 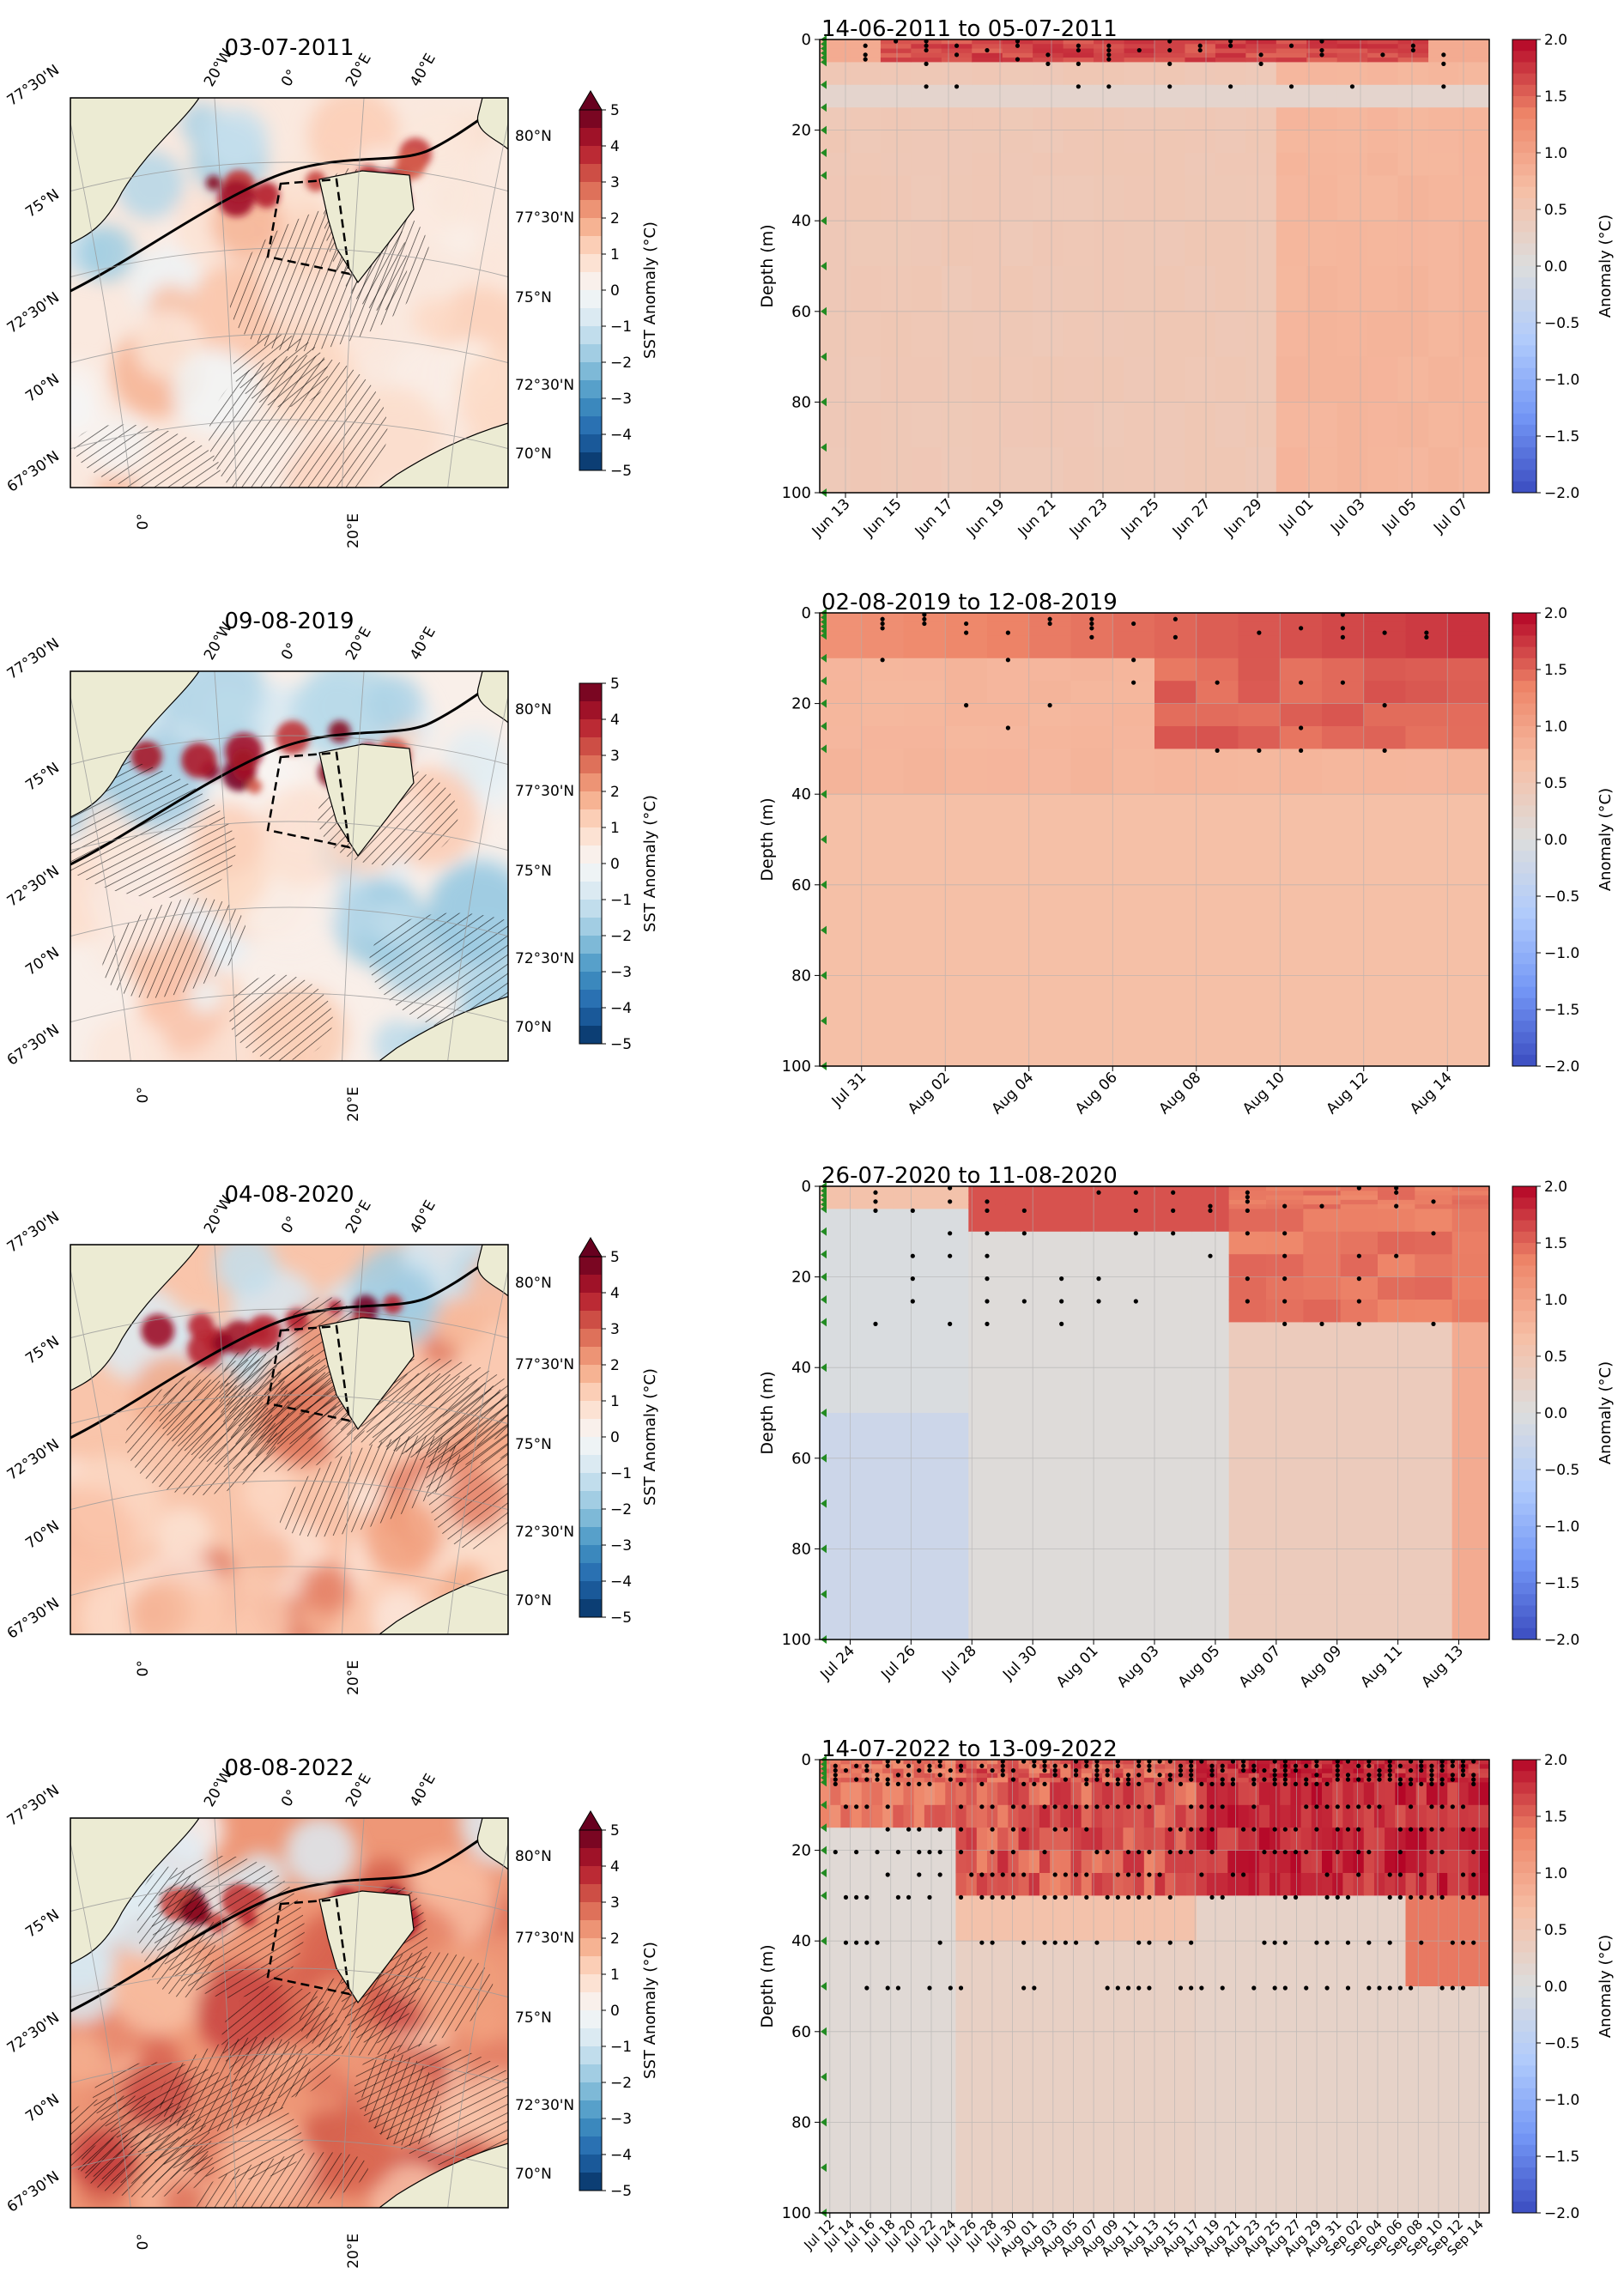 What do you see at coordinates (801, 312) in the screenshot?
I see `y-tick-label: 60` at bounding box center [801, 312].